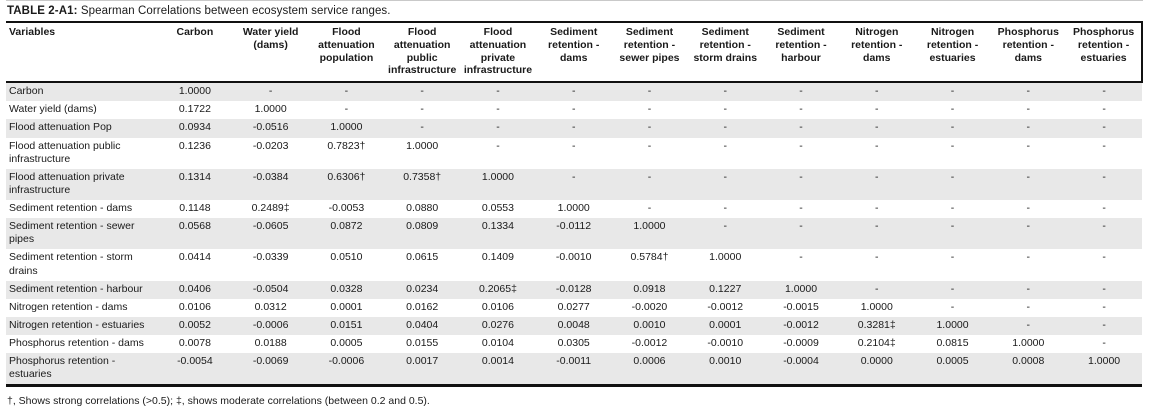  Describe the element at coordinates (725, 324) in the screenshot. I see `correlation-cell: 0.0001` at that location.